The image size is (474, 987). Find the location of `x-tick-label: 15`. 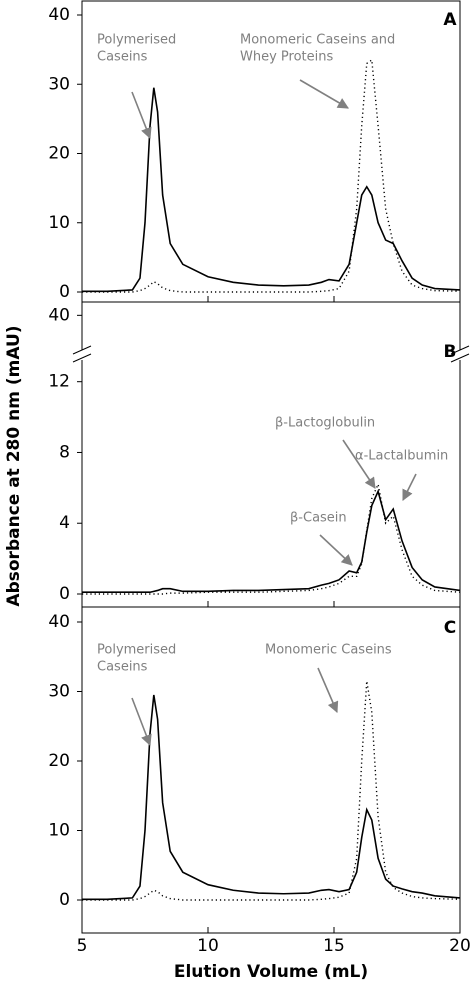

x-tick-label: 15 is located at coordinates (334, 946).